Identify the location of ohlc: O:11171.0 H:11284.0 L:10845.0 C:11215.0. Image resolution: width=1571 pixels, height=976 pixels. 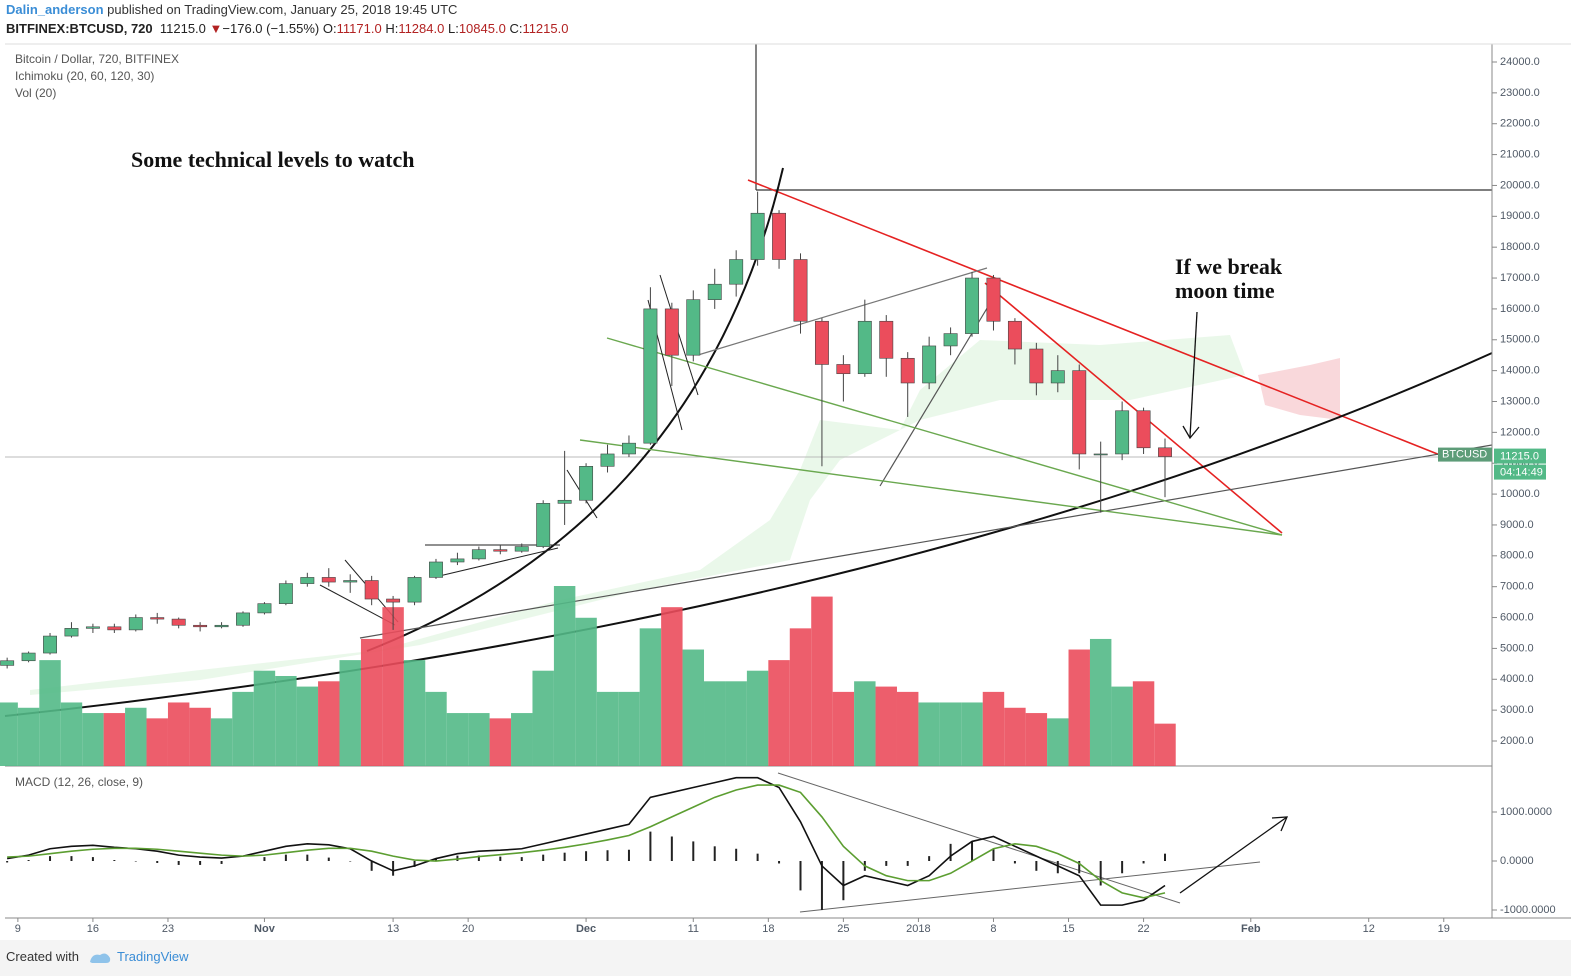
(446, 28).